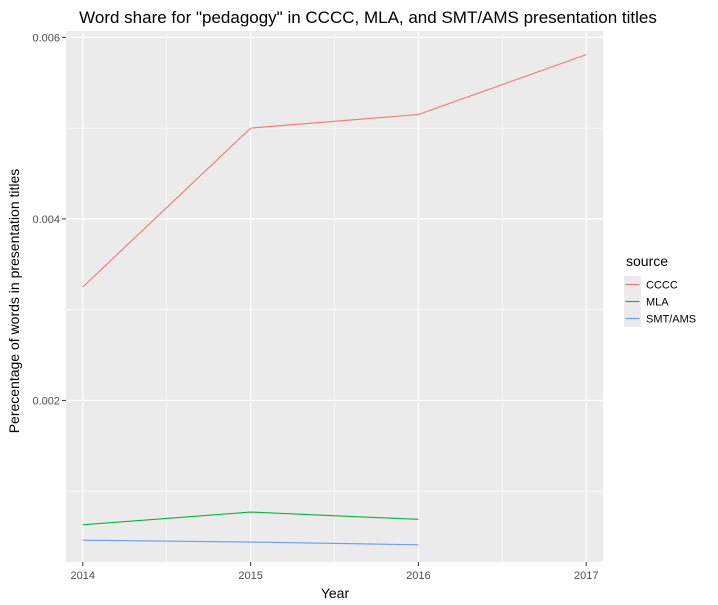 The width and height of the screenshot is (718, 605). I want to click on legend-label-cccc: CCCC, so click(662, 286).